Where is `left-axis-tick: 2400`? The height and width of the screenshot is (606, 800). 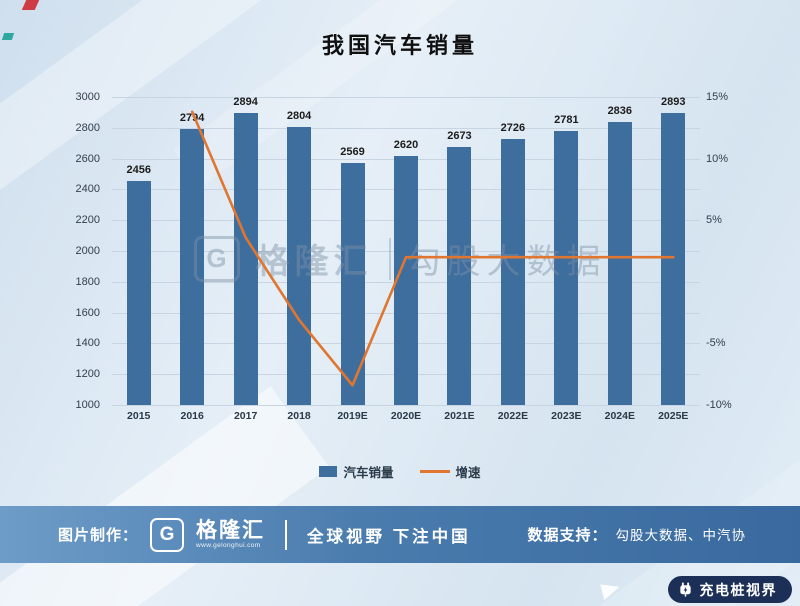 left-axis-tick: 2400 is located at coordinates (87, 189).